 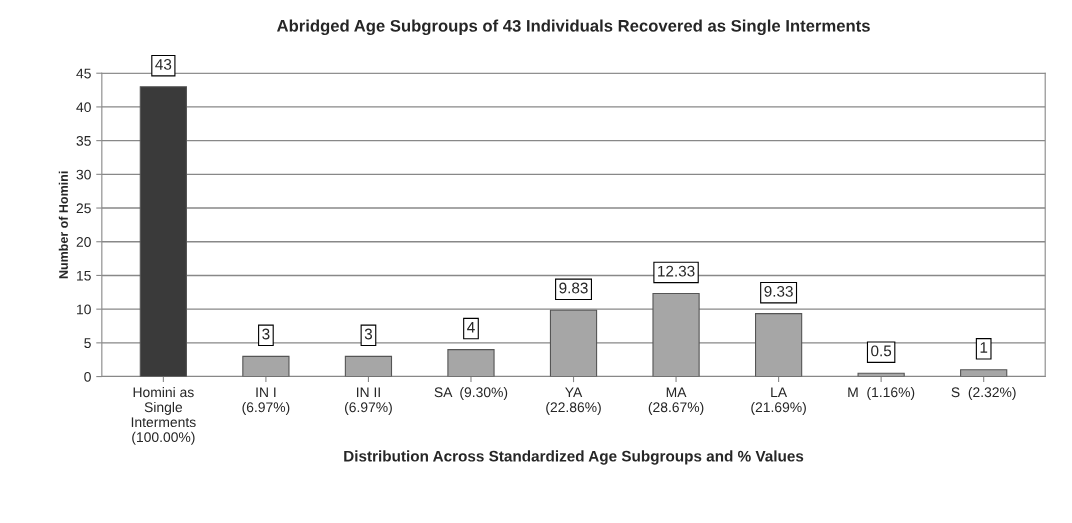 What do you see at coordinates (84, 275) in the screenshot?
I see `y-tick-label: 15` at bounding box center [84, 275].